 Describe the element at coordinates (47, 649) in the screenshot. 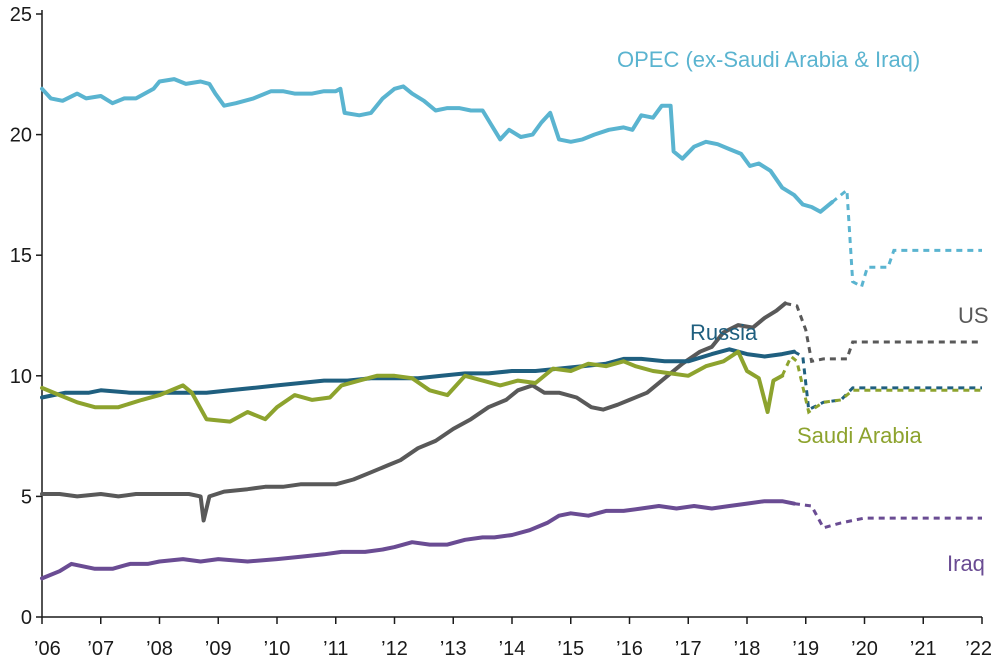

I see `x-tick-label: ’06` at that location.